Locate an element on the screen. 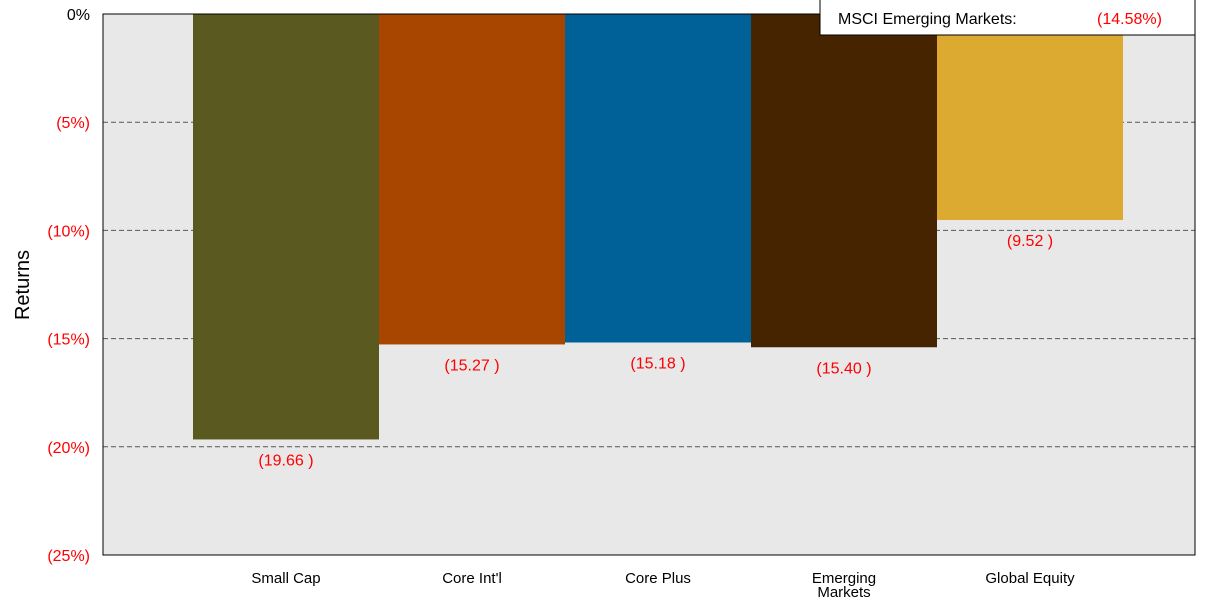 The height and width of the screenshot is (602, 1207). x-tick-label: Core Int'l is located at coordinates (472, 578).